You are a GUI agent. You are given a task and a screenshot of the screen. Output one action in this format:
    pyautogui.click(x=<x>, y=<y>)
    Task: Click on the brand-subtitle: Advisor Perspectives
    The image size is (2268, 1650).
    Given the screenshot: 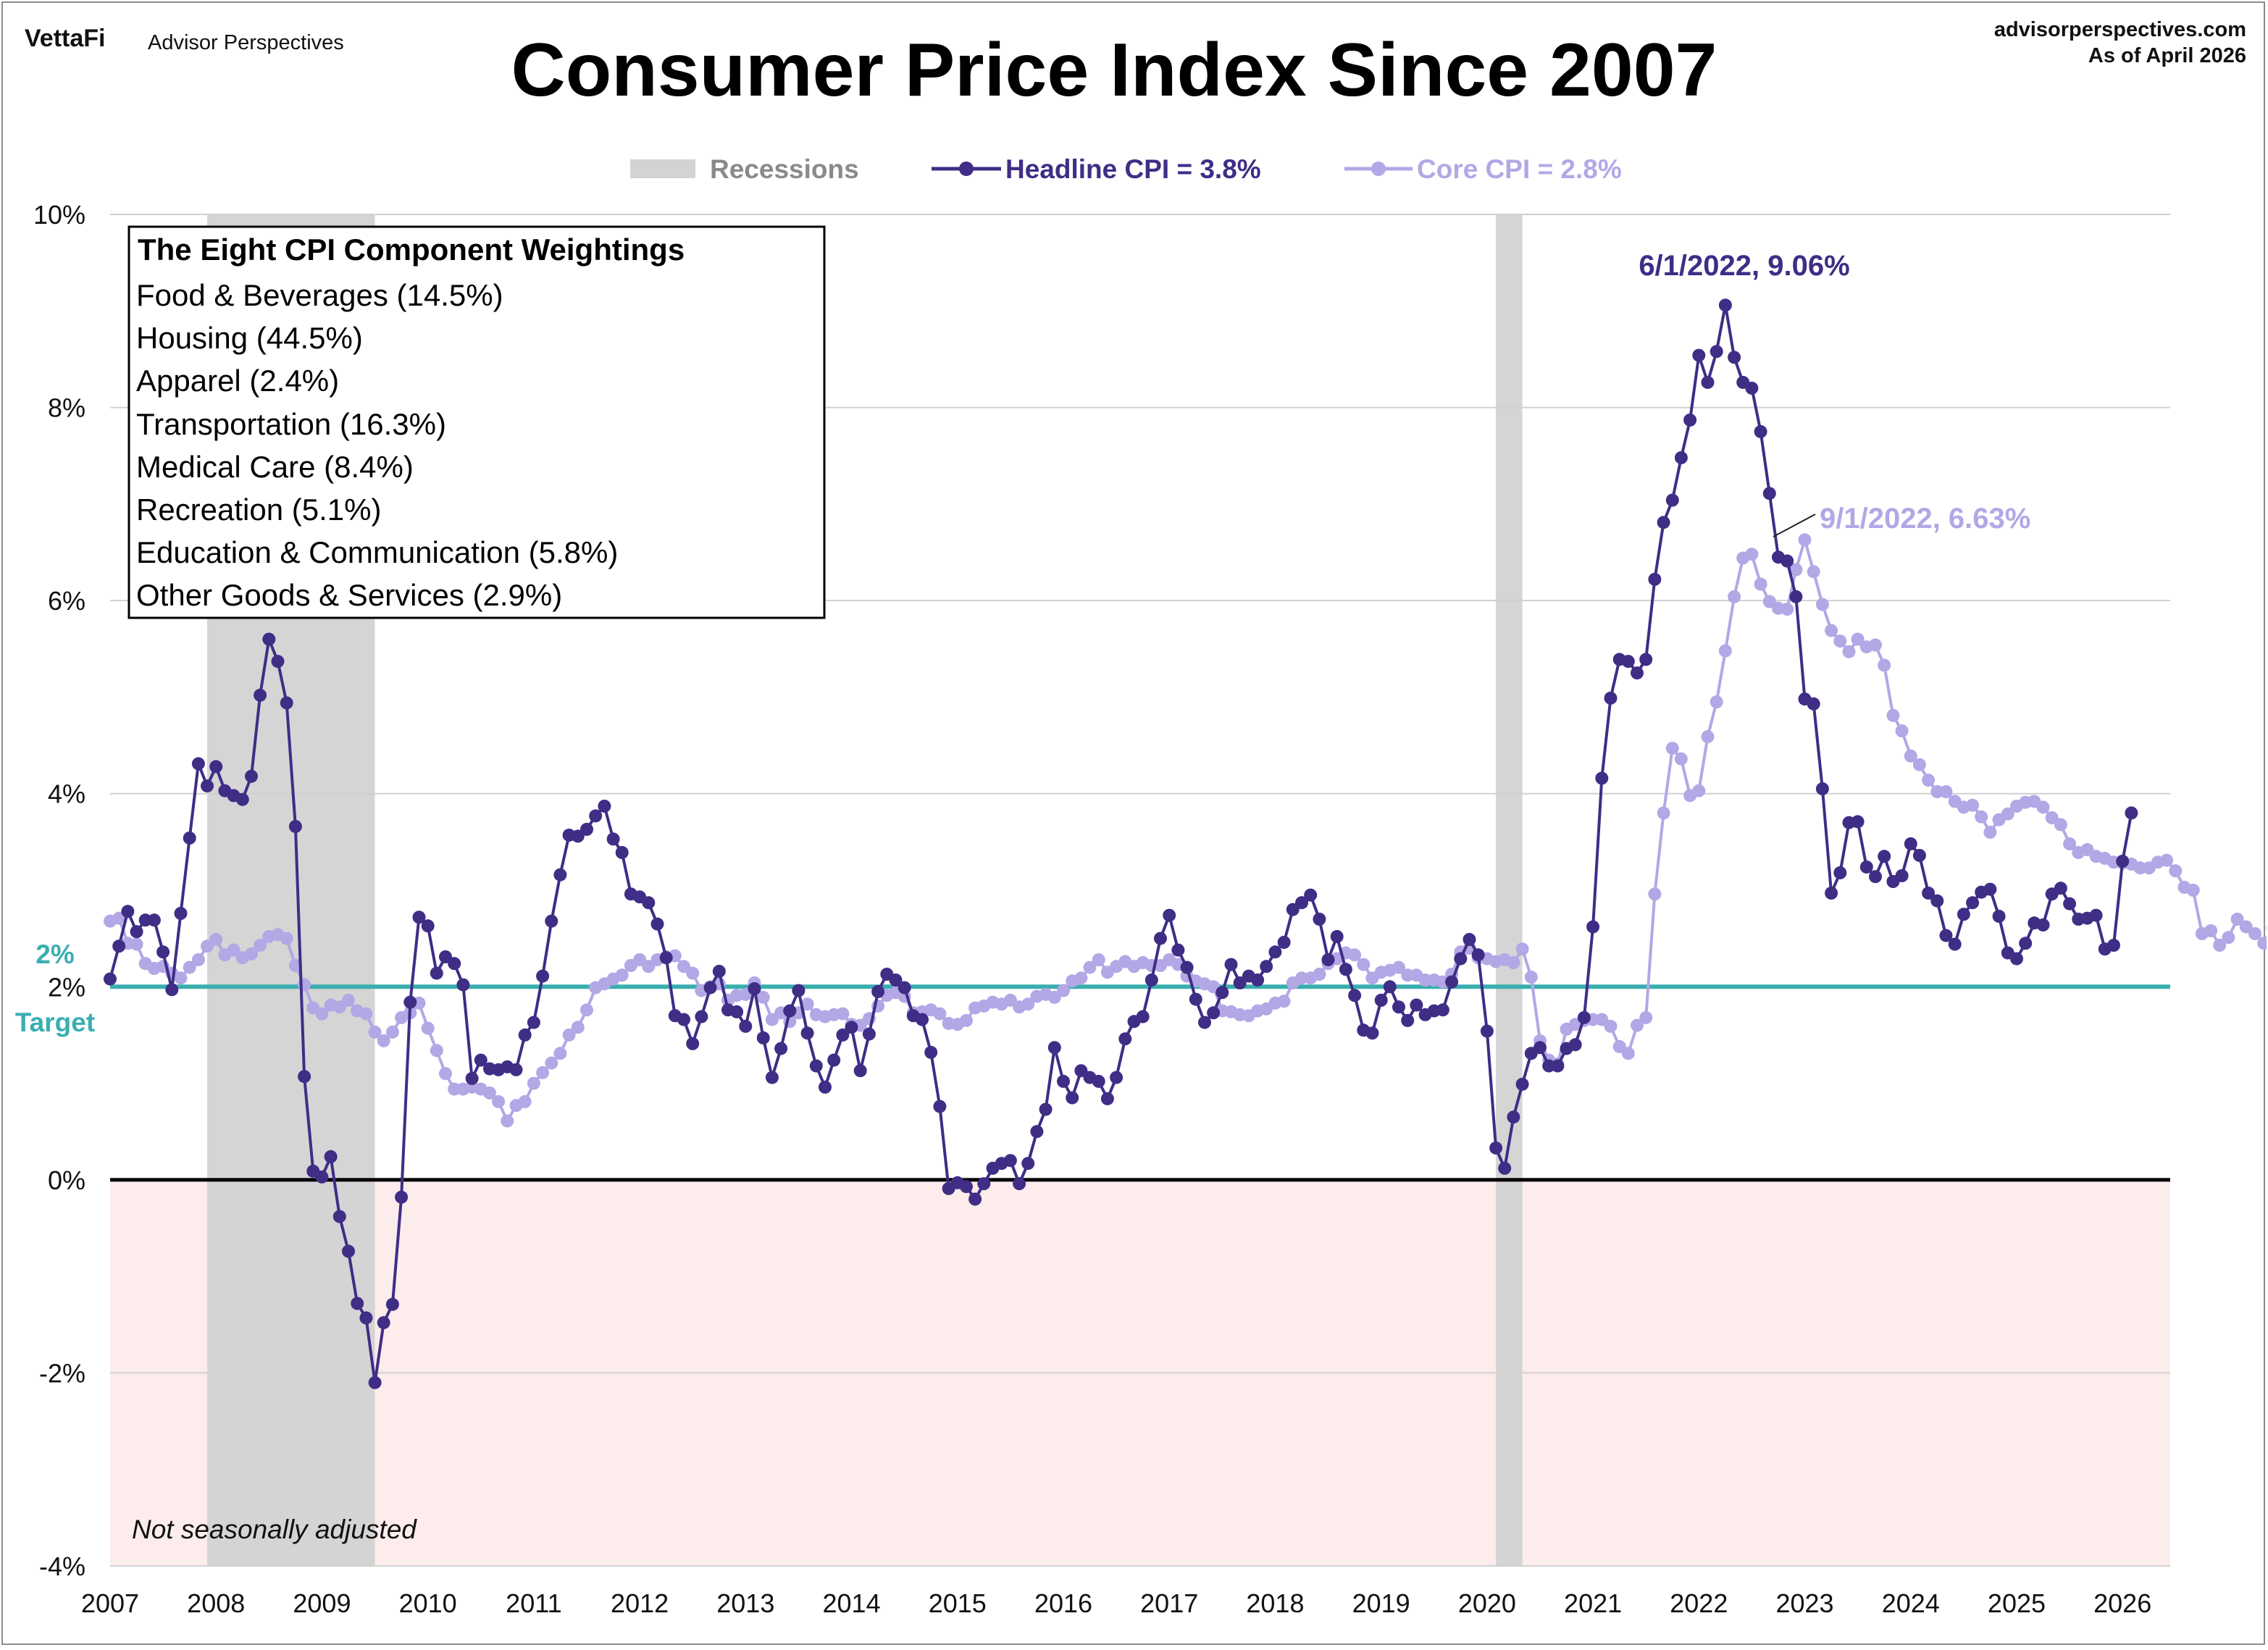 What is the action you would take?
    pyautogui.click(x=246, y=42)
    